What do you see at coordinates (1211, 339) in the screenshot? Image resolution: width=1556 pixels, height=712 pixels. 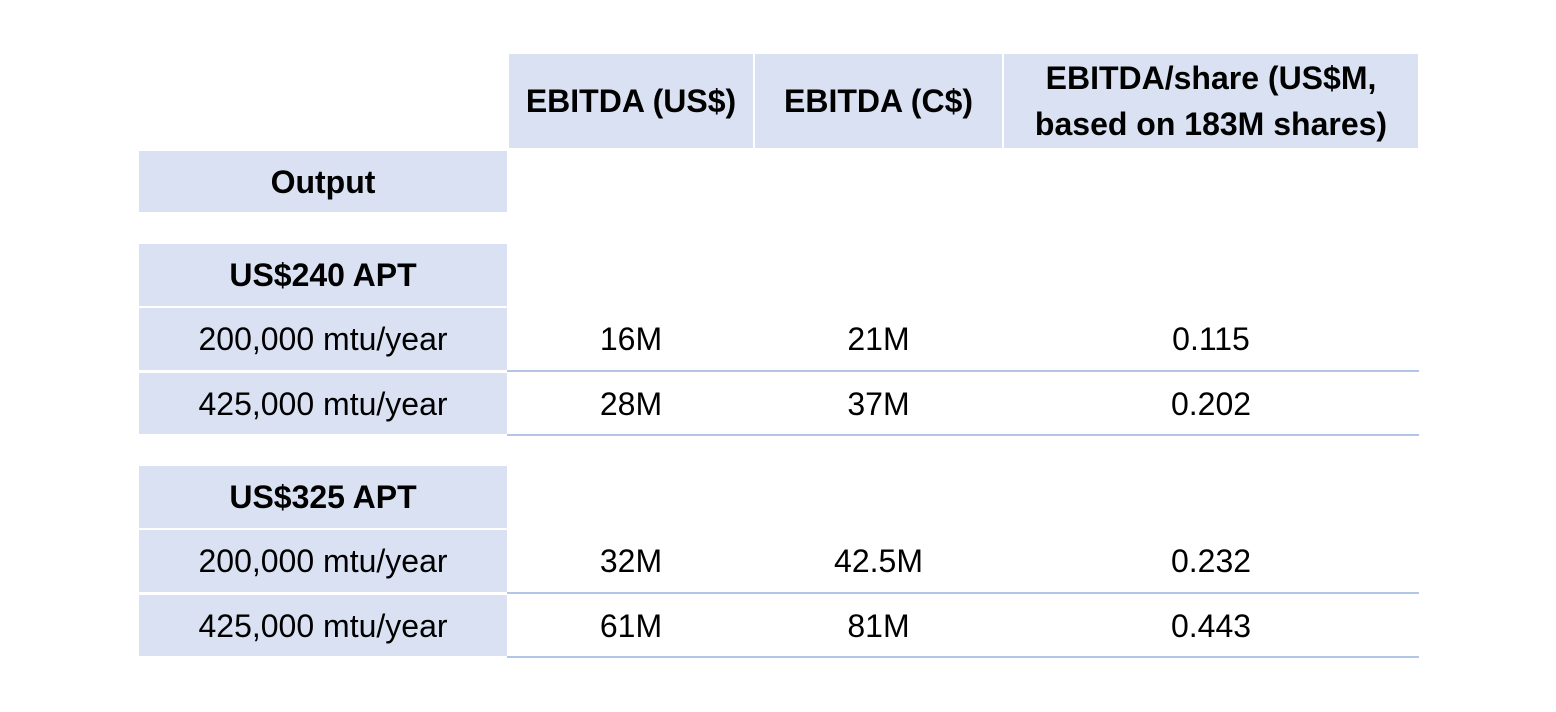 I see `cell-ebitda-per-share: 0.115` at bounding box center [1211, 339].